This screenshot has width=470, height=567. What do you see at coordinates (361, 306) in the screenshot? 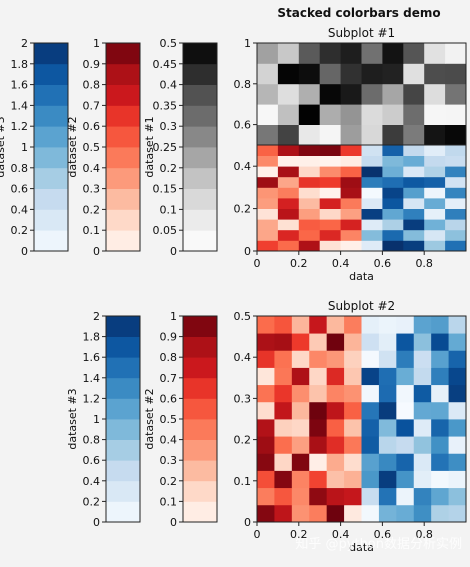
I see `subplot-title: Subplot #2` at bounding box center [361, 306].